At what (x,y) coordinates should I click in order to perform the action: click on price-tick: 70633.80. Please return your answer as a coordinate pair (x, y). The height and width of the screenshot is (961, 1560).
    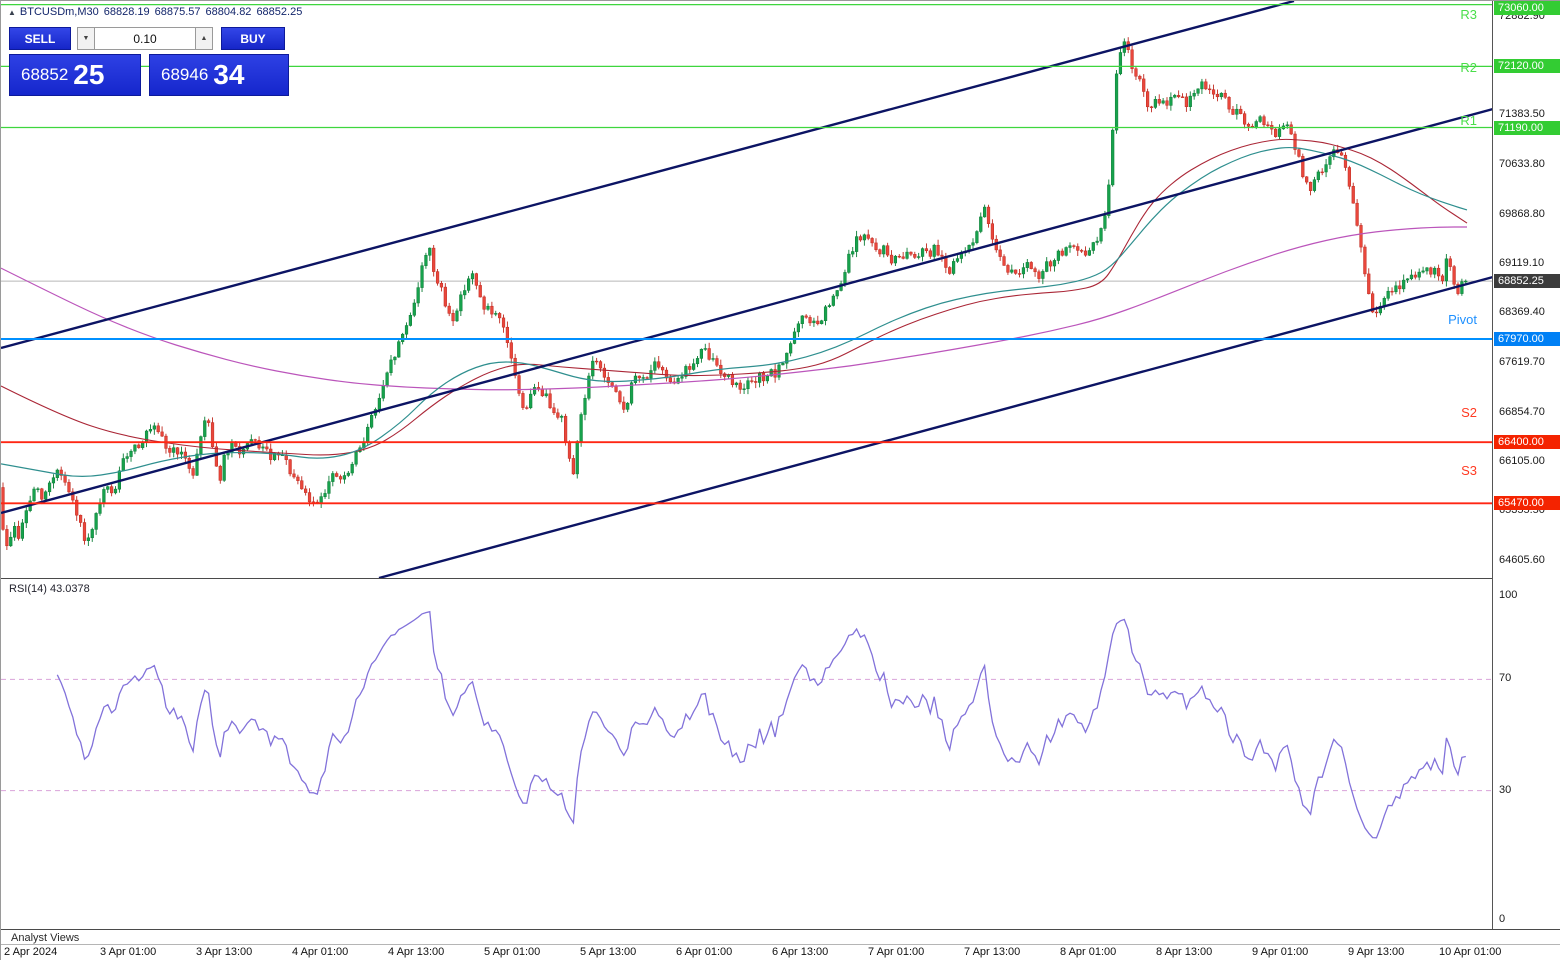
    Looking at the image, I should click on (1522, 163).